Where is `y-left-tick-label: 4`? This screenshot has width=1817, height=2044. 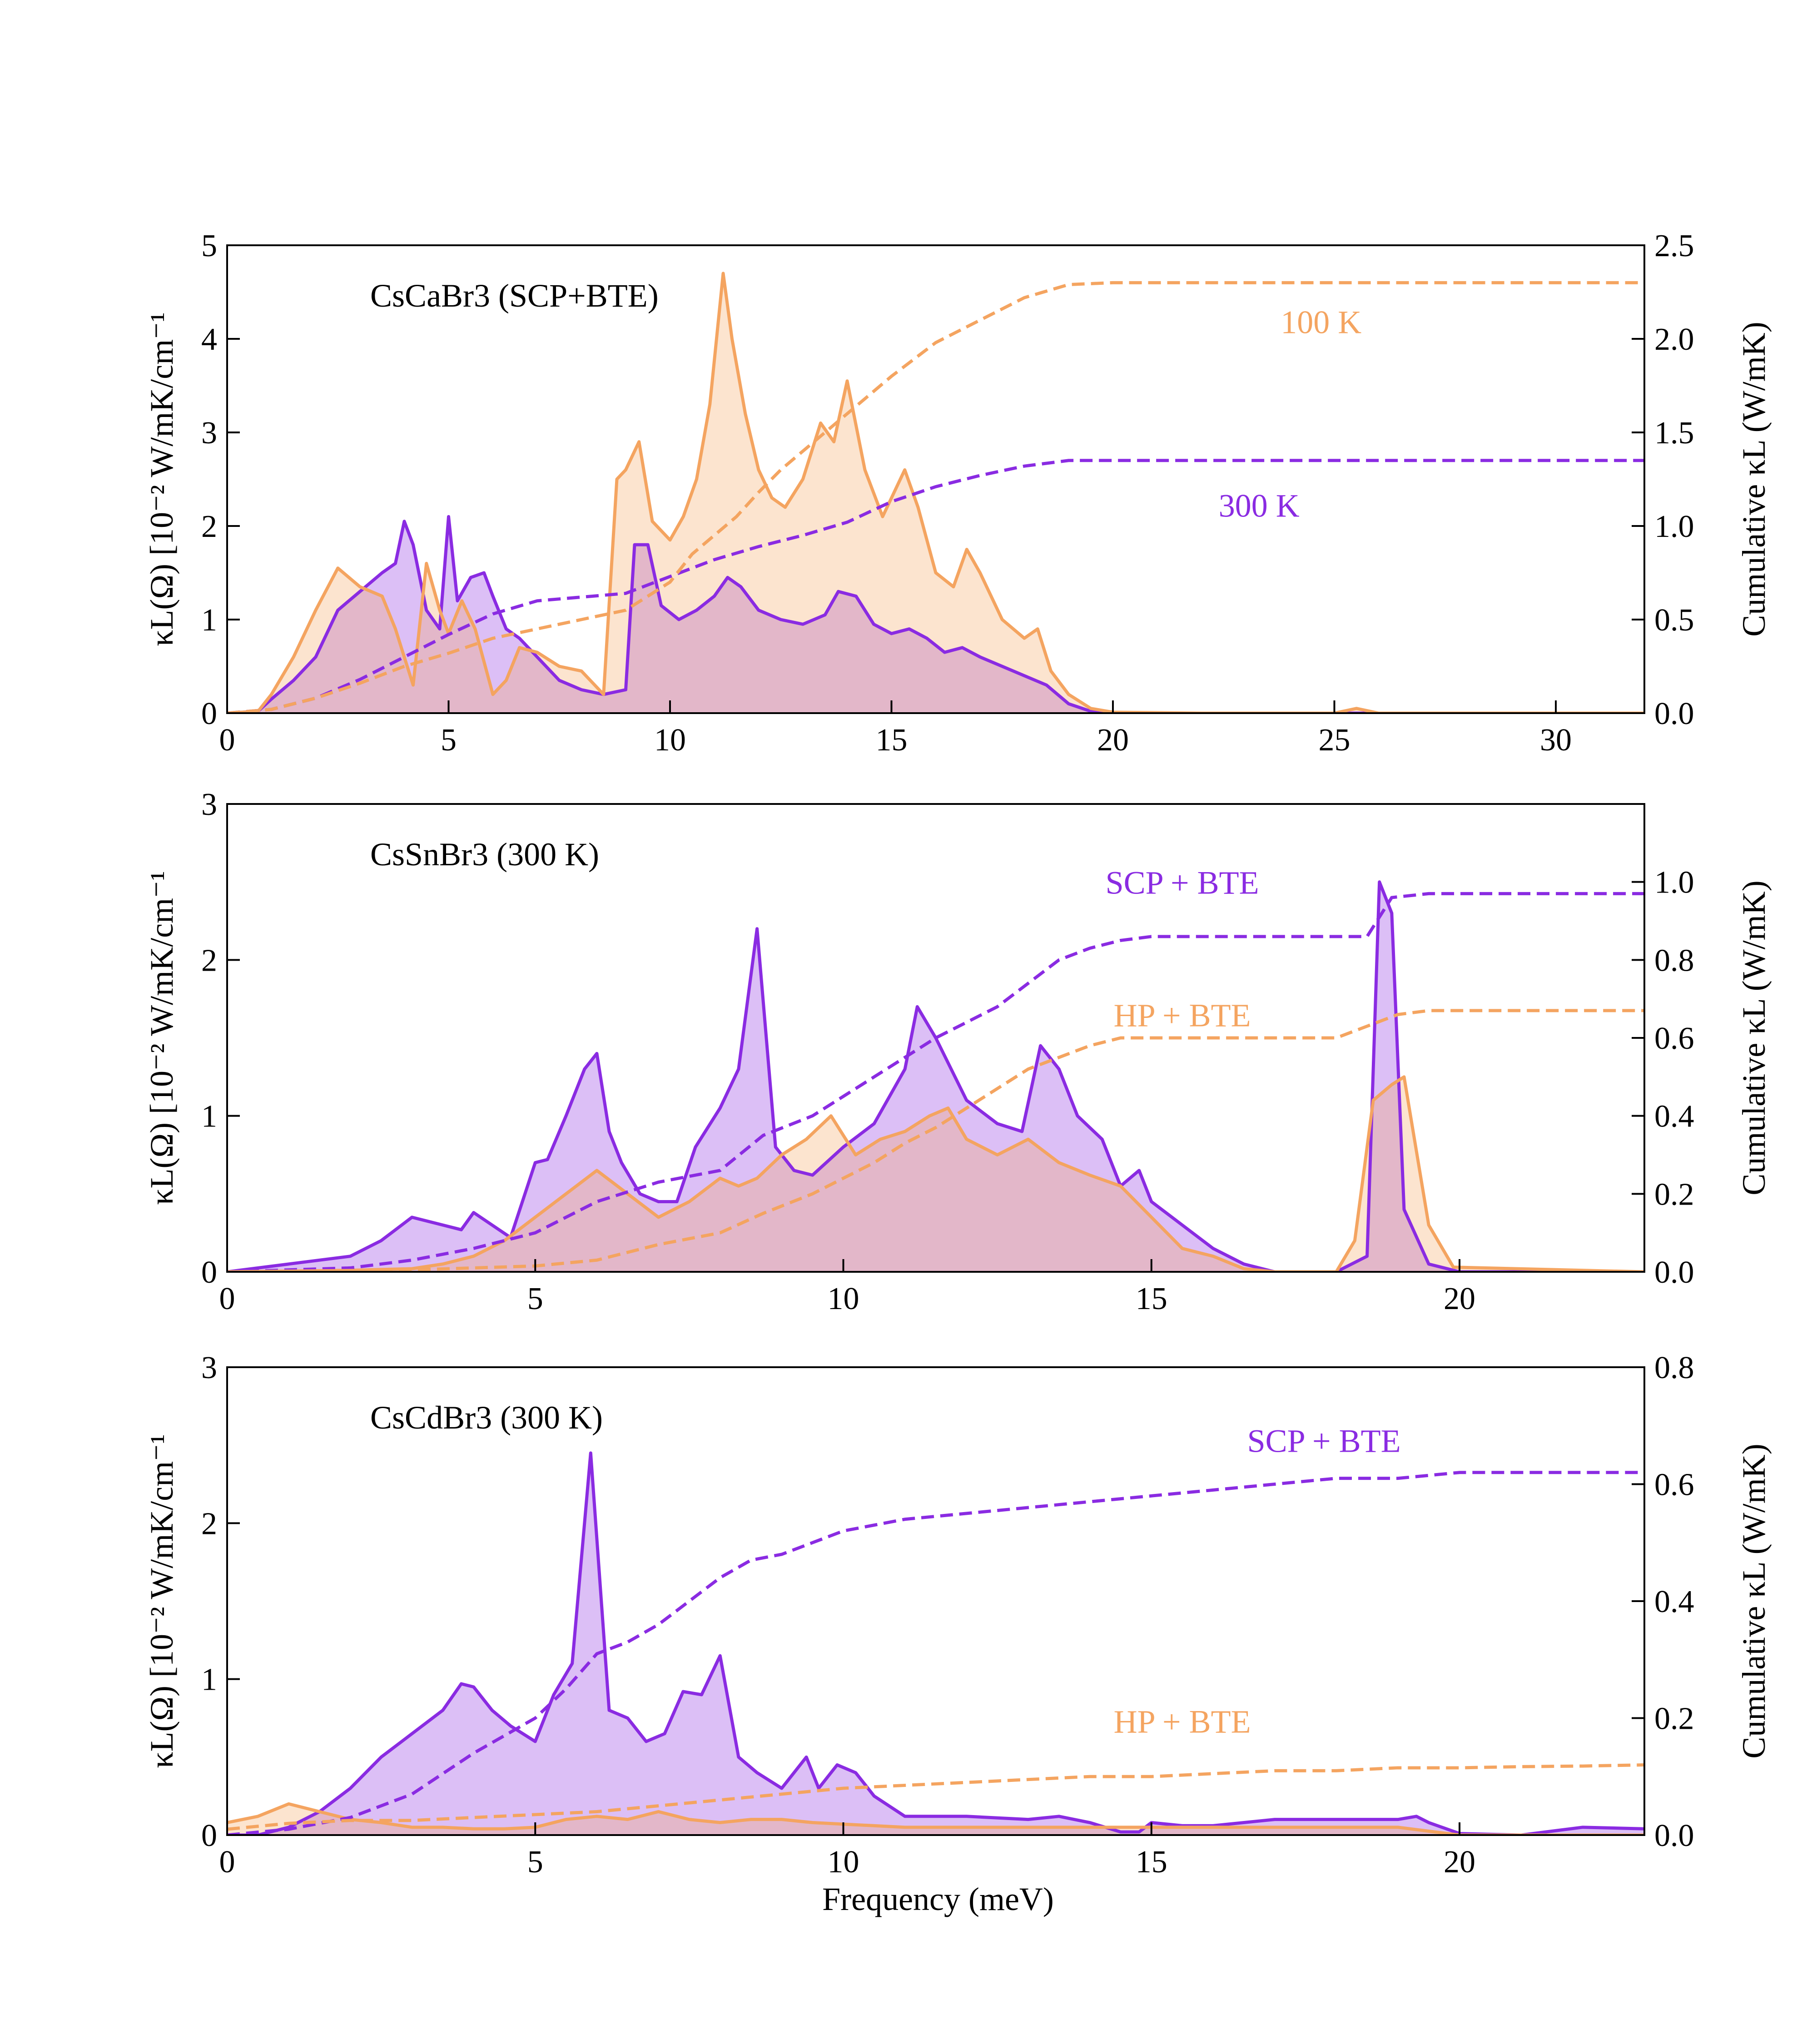
y-left-tick-label: 4 is located at coordinates (209, 339).